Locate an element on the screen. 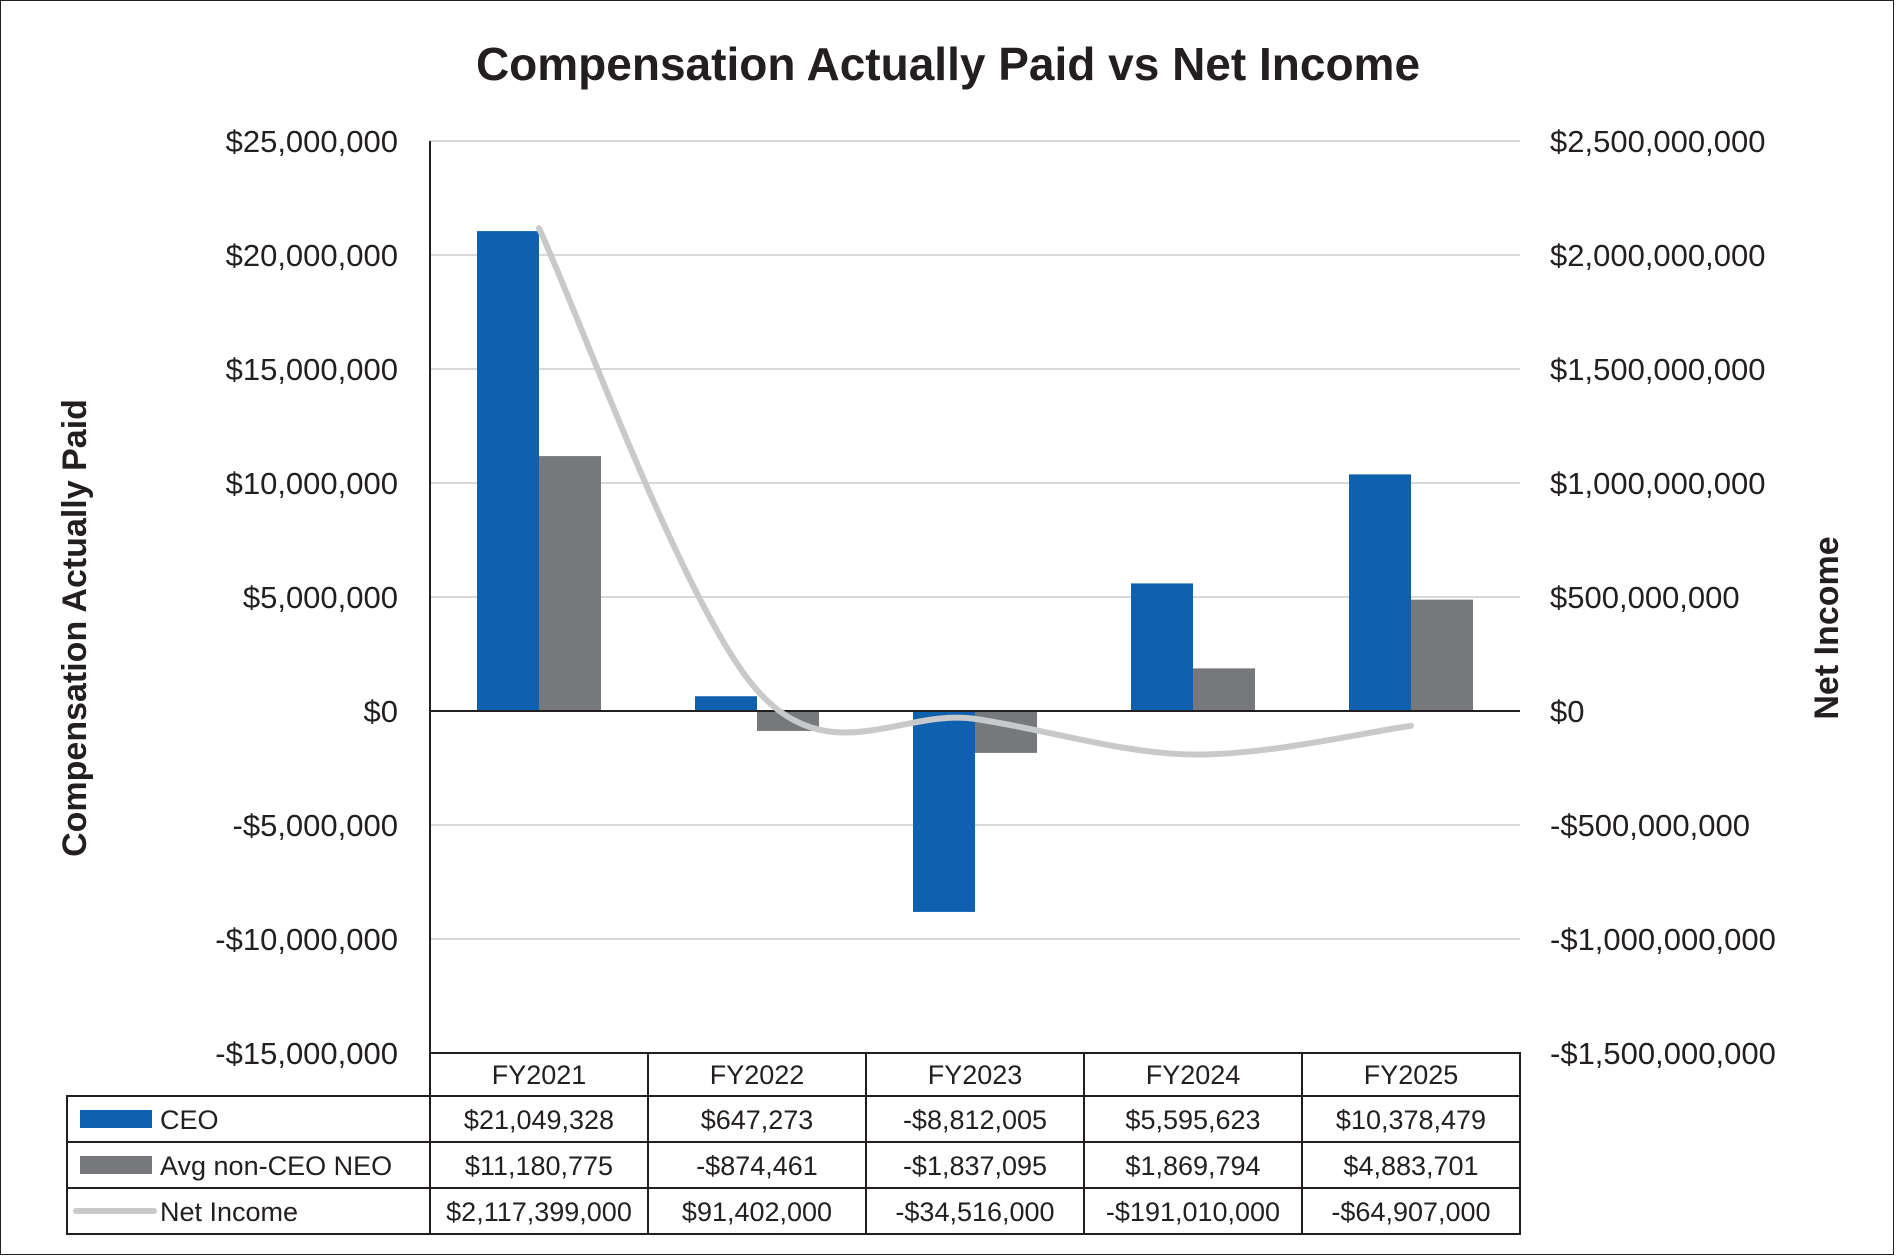  data-label-net-income: -$191,010,000 is located at coordinates (1193, 1212).